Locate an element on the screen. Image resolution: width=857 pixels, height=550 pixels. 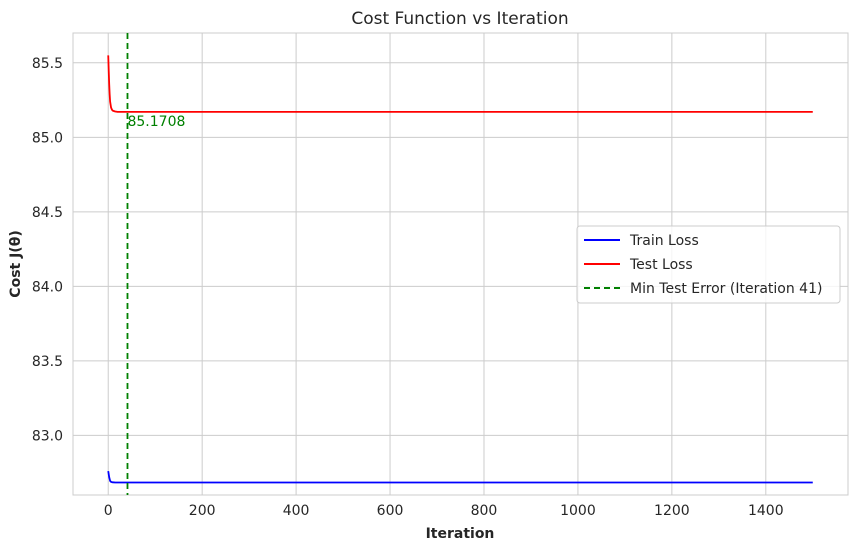
legend-label-test-loss: Test Loss is located at coordinates (661, 265).